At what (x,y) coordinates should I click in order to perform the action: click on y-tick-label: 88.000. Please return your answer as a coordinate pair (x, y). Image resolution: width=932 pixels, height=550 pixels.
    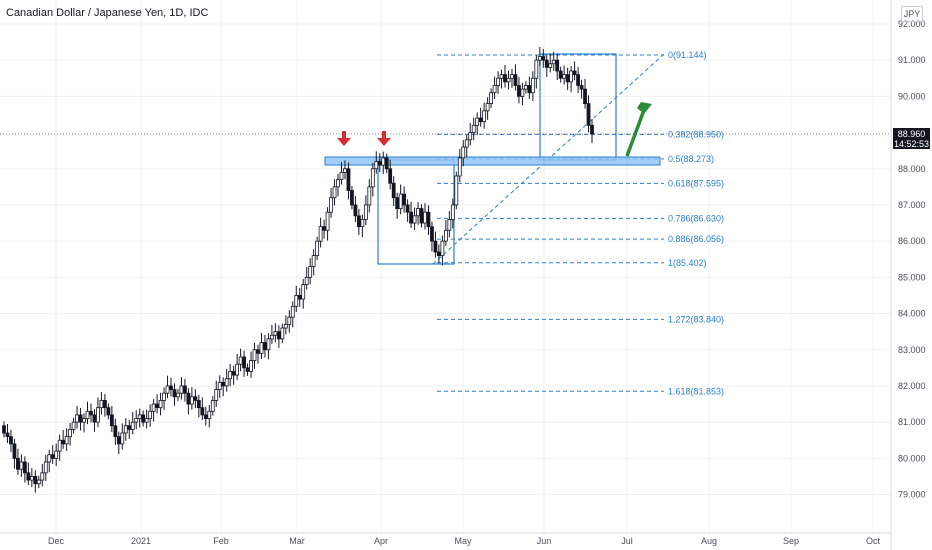
    Looking at the image, I should click on (912, 169).